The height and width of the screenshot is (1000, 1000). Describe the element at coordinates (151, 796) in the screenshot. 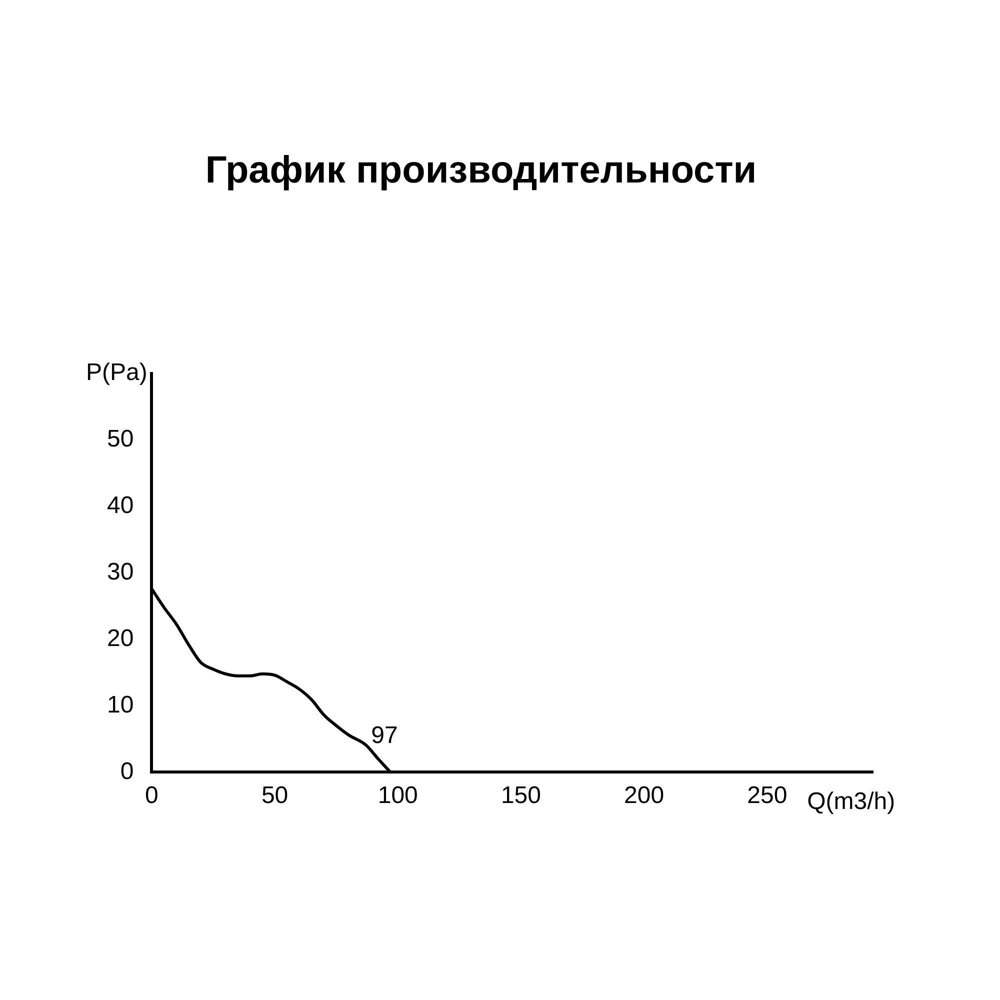

I see `x-tick-label: 0` at that location.